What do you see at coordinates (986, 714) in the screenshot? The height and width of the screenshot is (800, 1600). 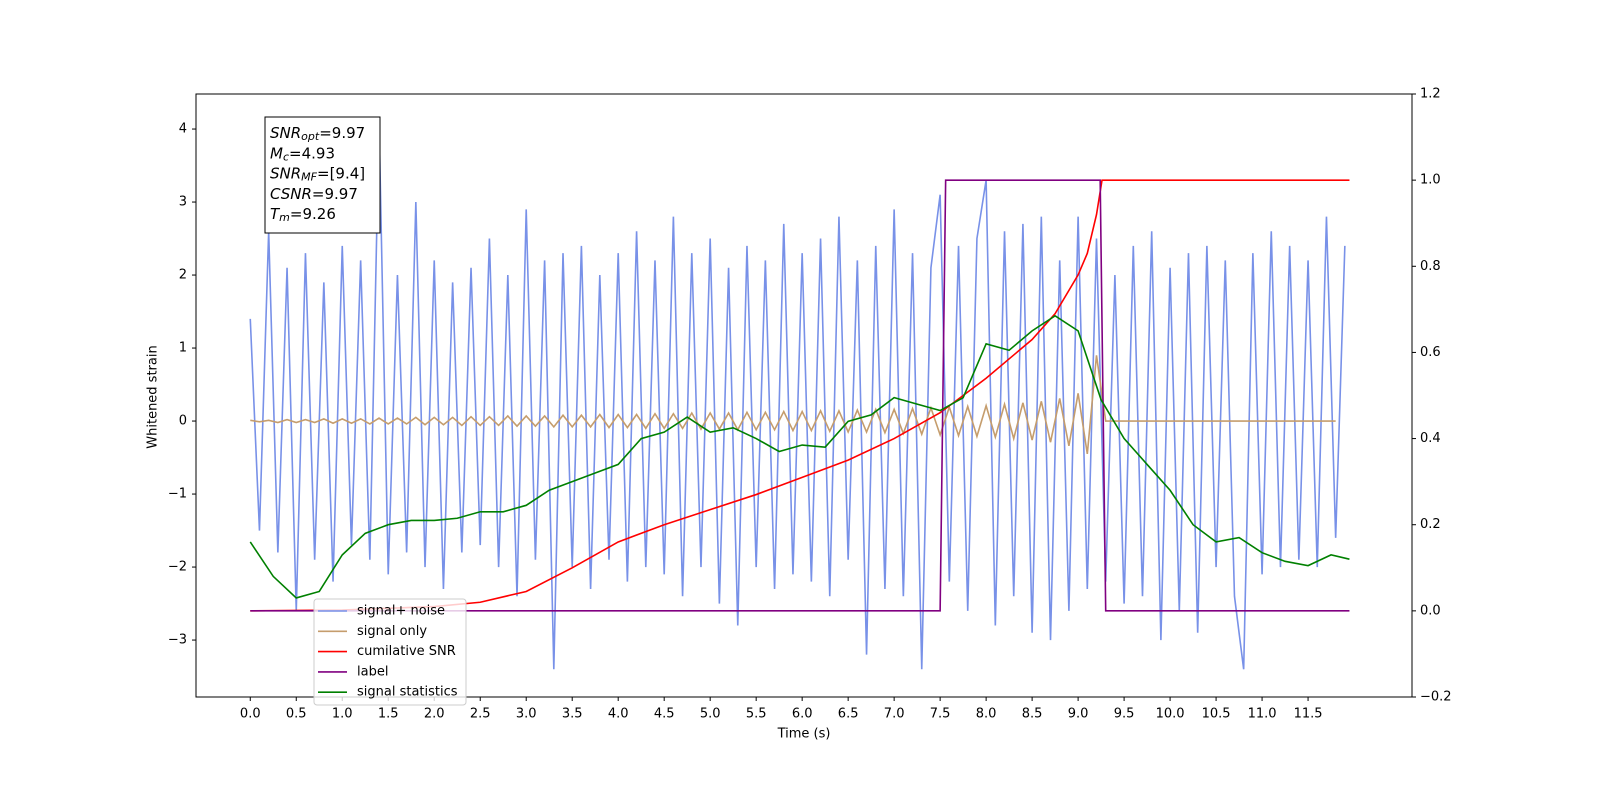 I see `x-tick-label: 8.0` at bounding box center [986, 714].